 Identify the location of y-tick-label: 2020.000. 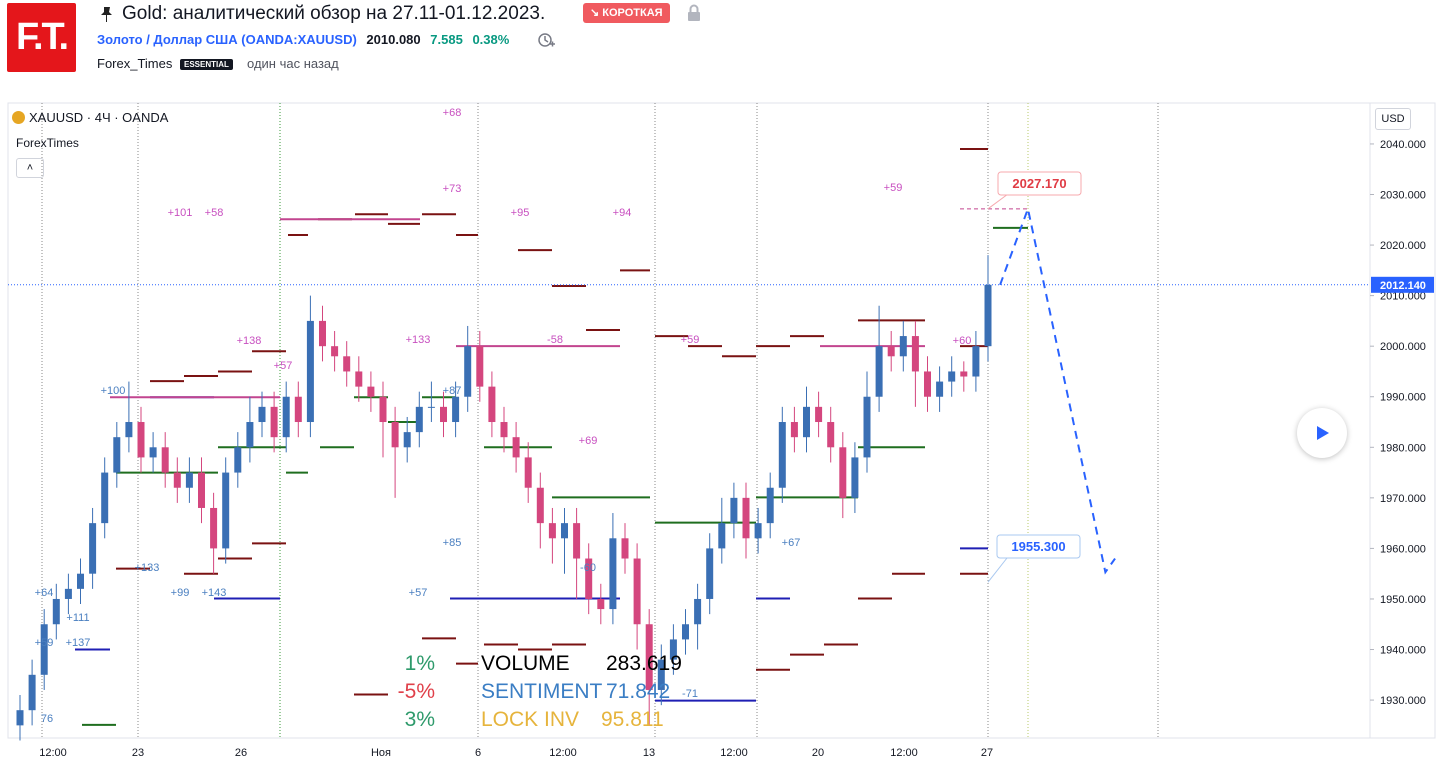
(1403, 246).